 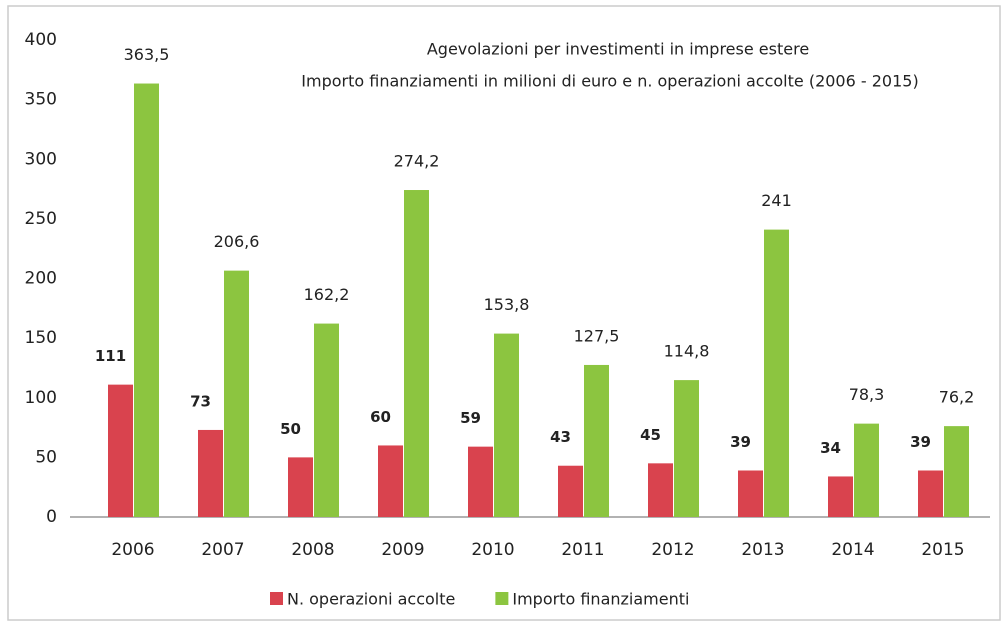 What do you see at coordinates (470, 418) in the screenshot?
I see `value-label: 59` at bounding box center [470, 418].